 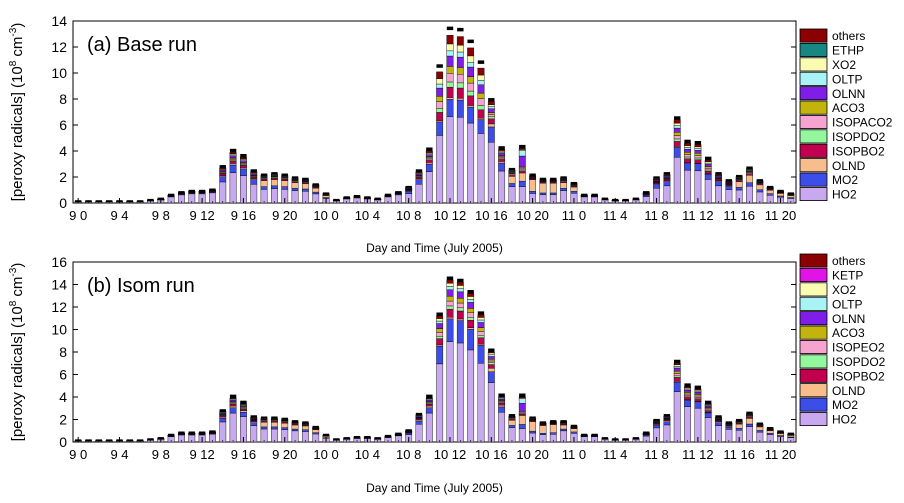 What do you see at coordinates (615, 454) in the screenshot?
I see `x-tick-label: 11 4` at bounding box center [615, 454].